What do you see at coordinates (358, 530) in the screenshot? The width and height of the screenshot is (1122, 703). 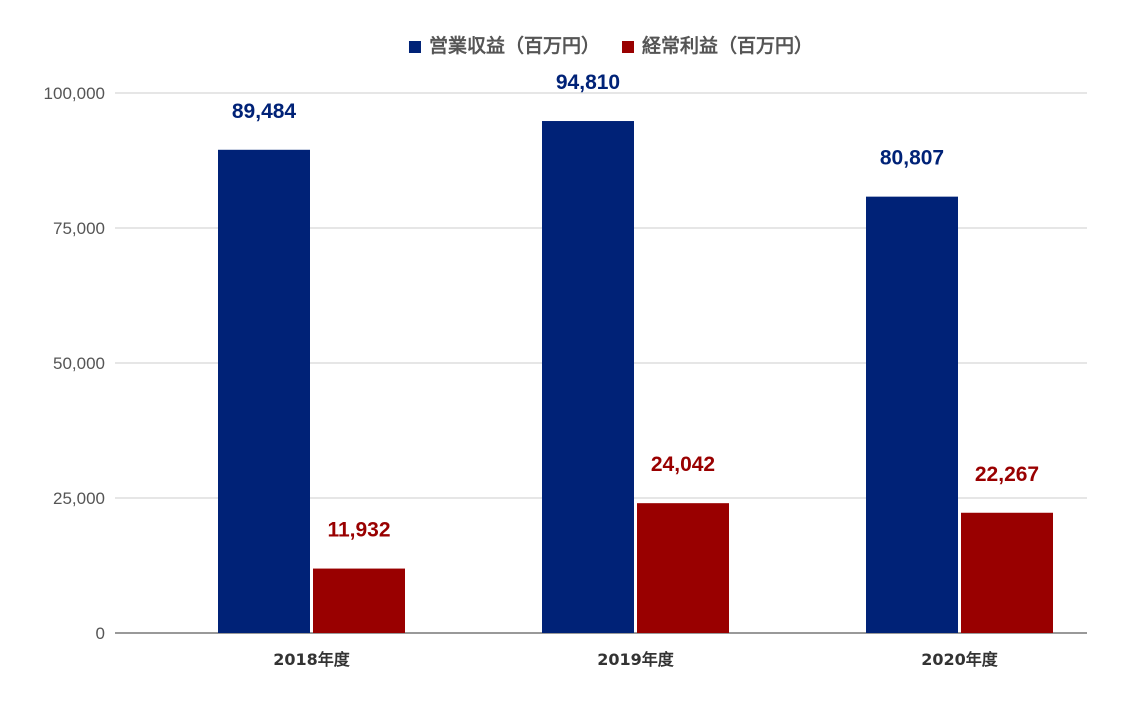 I see `data-label: 11,932` at bounding box center [358, 530].